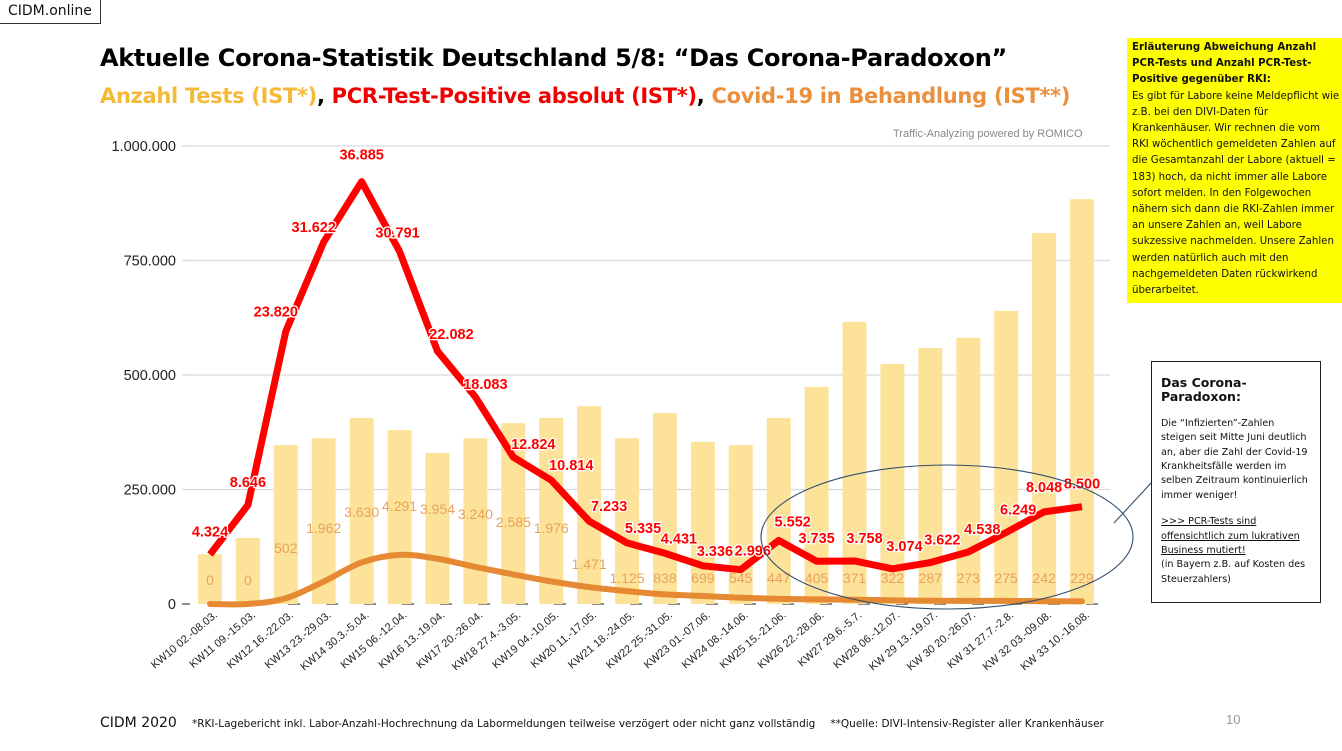 This screenshot has width=1342, height=751. I want to click on page-number: 10, so click(1233, 719).